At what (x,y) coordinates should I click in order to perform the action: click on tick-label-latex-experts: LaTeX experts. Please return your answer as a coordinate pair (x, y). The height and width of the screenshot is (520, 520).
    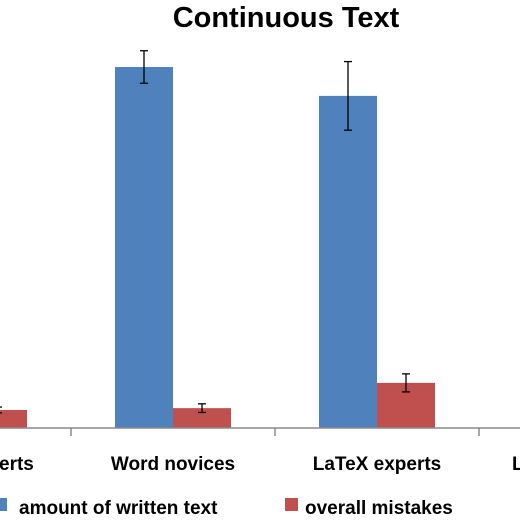
    Looking at the image, I should click on (377, 464).